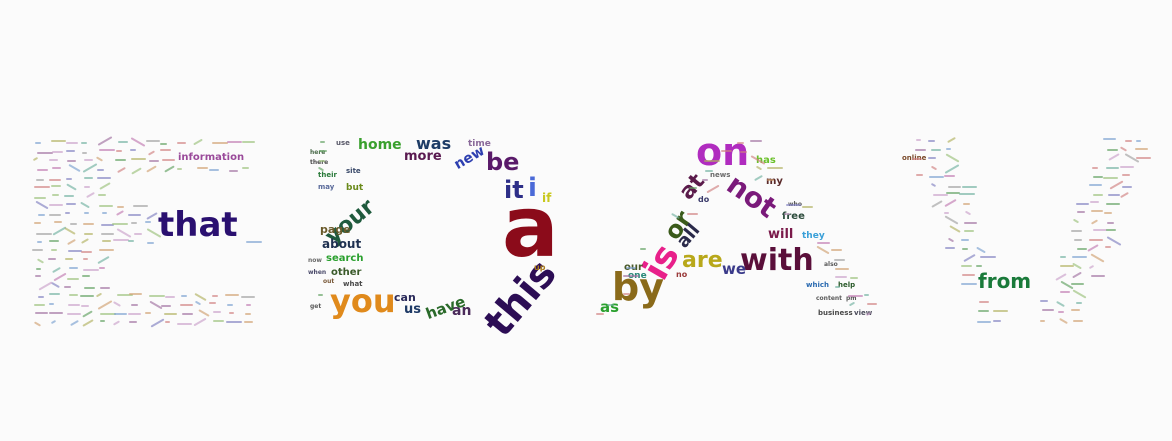 This screenshot has width=1172, height=441. I want to click on word-here: here, so click(318, 152).